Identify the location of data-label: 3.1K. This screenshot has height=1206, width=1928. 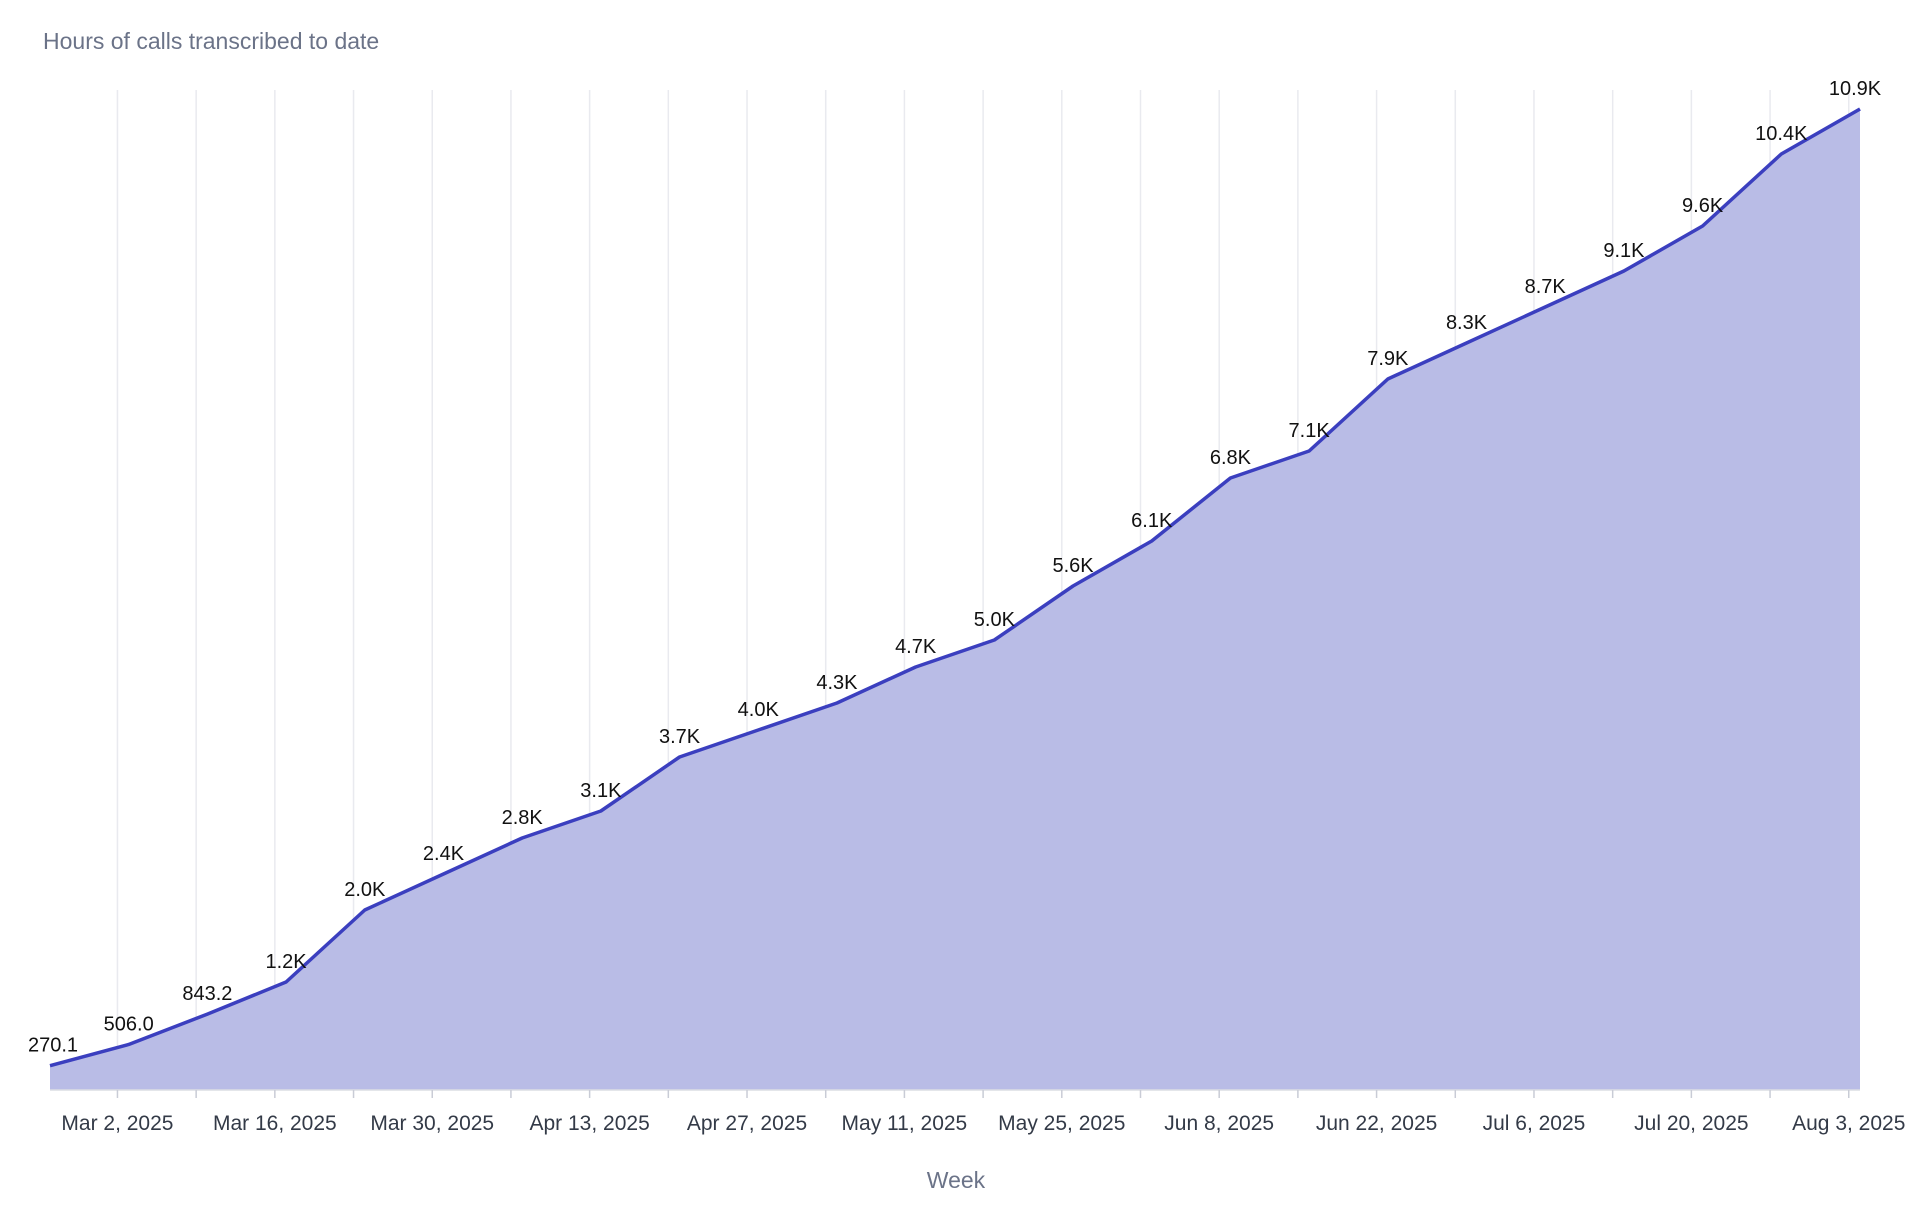
(601, 791).